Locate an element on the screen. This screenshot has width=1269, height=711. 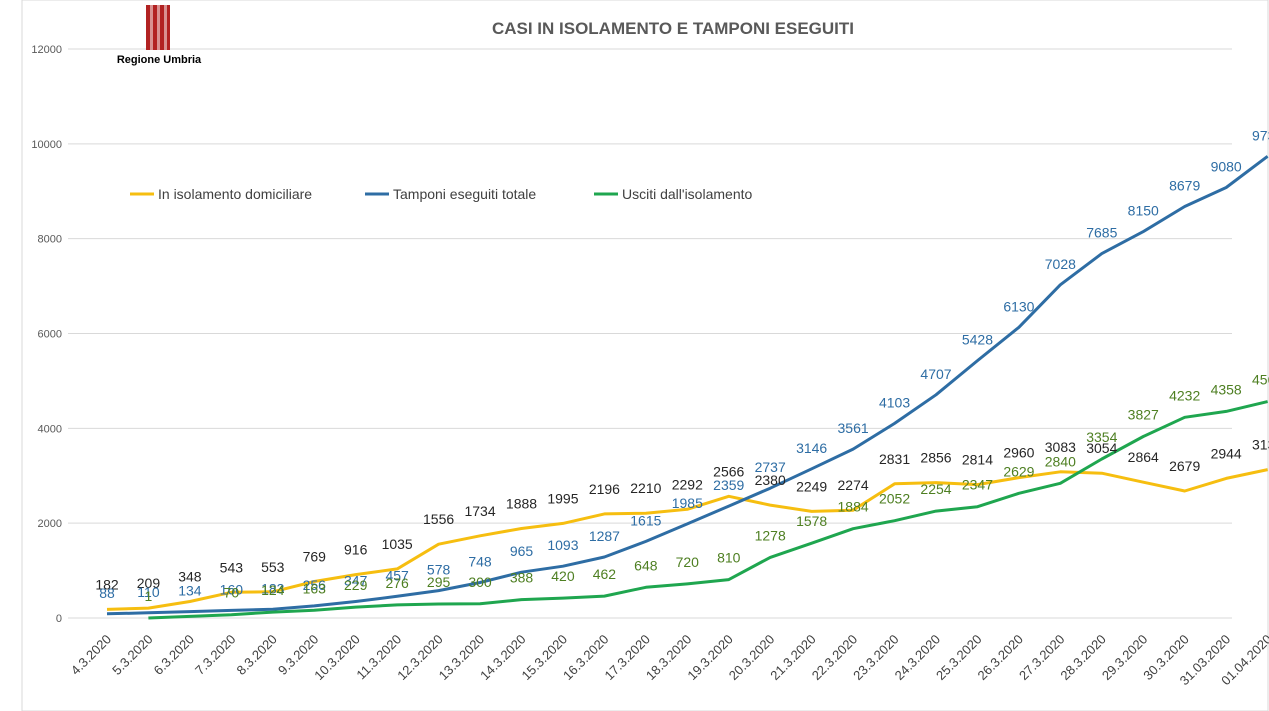
data-label: 3354 is located at coordinates (1101, 437).